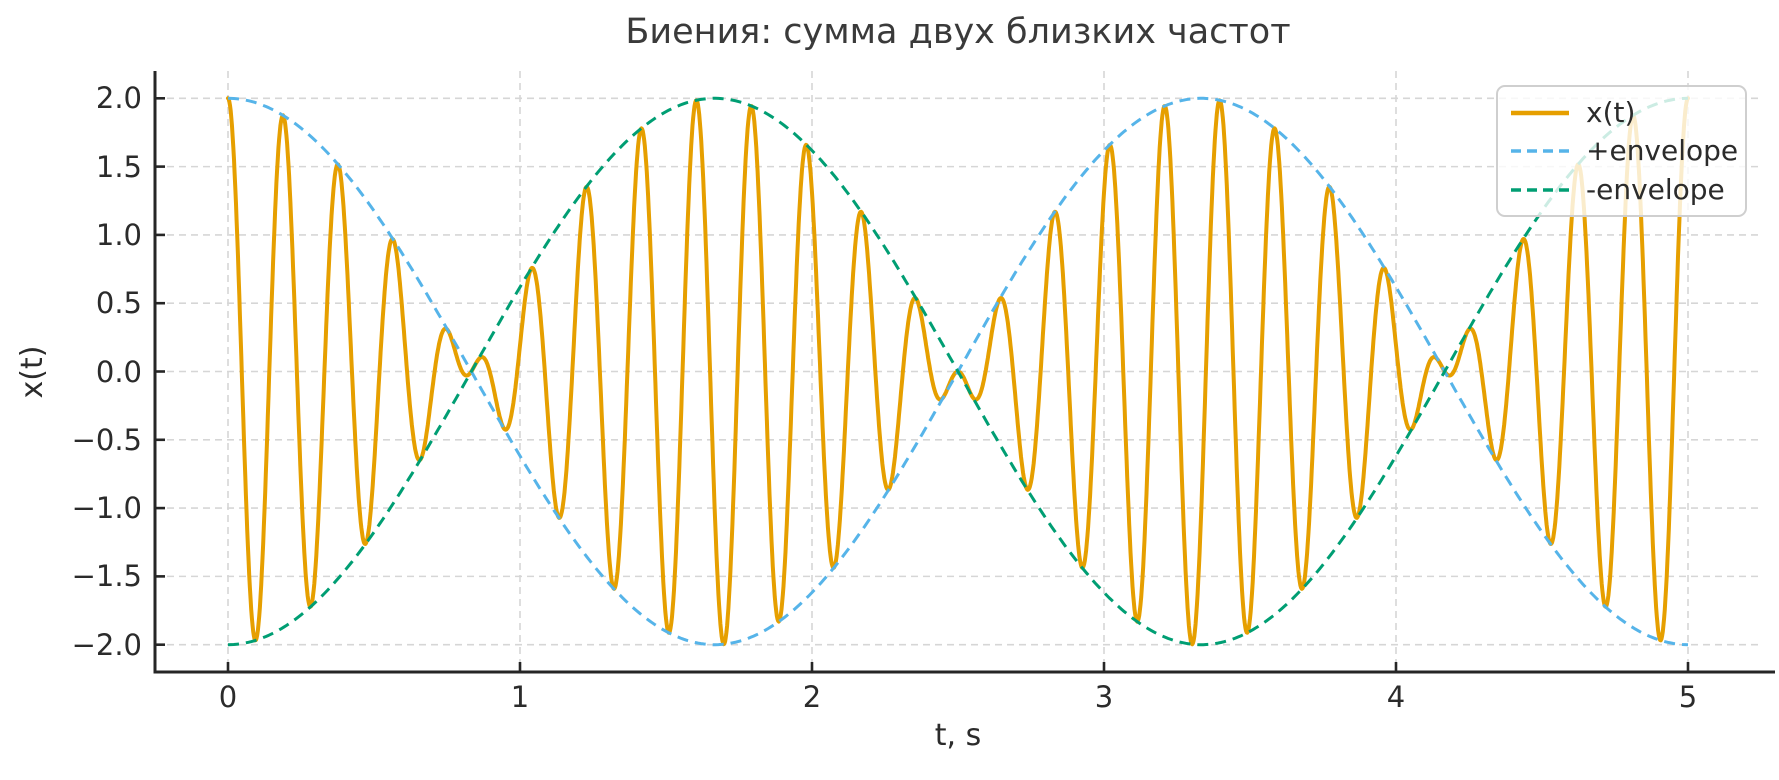 Image resolution: width=1779 pixels, height=780 pixels. What do you see at coordinates (1611, 112) in the screenshot?
I see `legend-label: x(t)` at bounding box center [1611, 112].